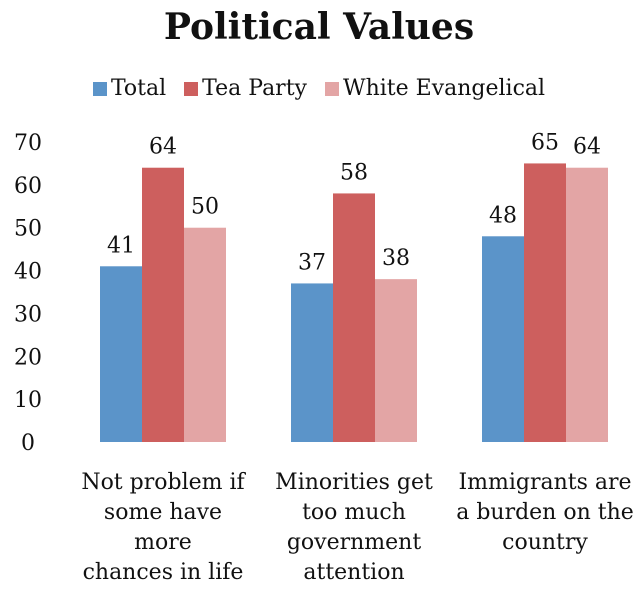  What do you see at coordinates (163, 482) in the screenshot?
I see `category-label-line: Not problem if` at bounding box center [163, 482].